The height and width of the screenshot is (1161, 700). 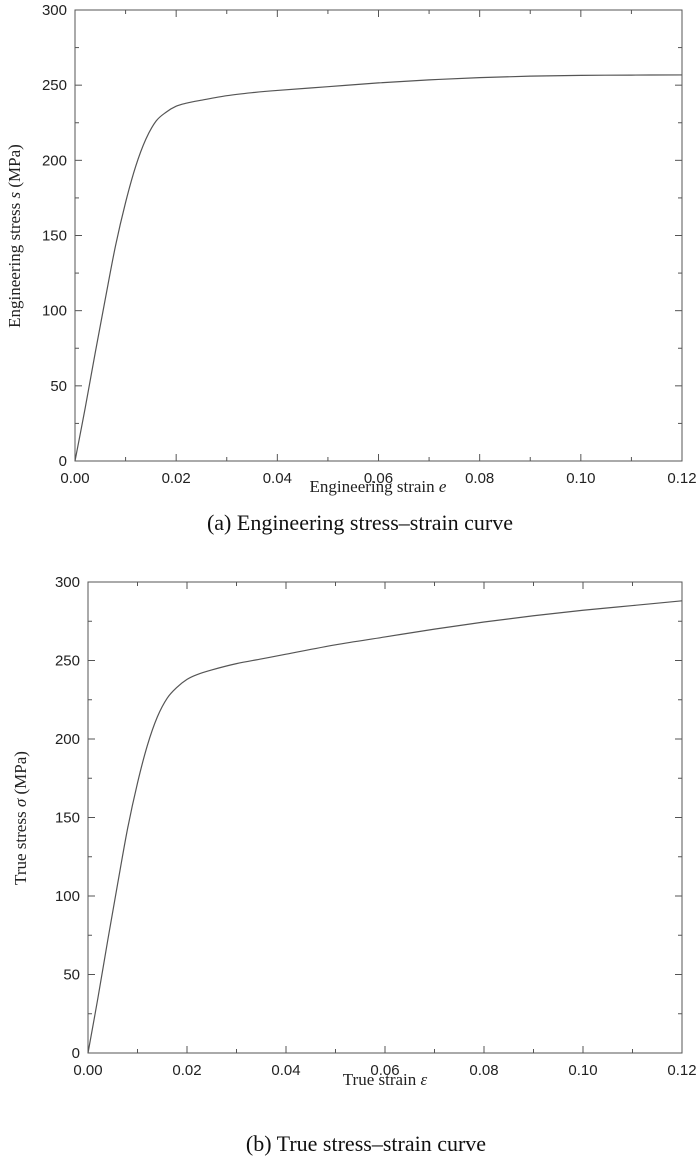 I want to click on x-axis-title-symbol: e, so click(x=443, y=486).